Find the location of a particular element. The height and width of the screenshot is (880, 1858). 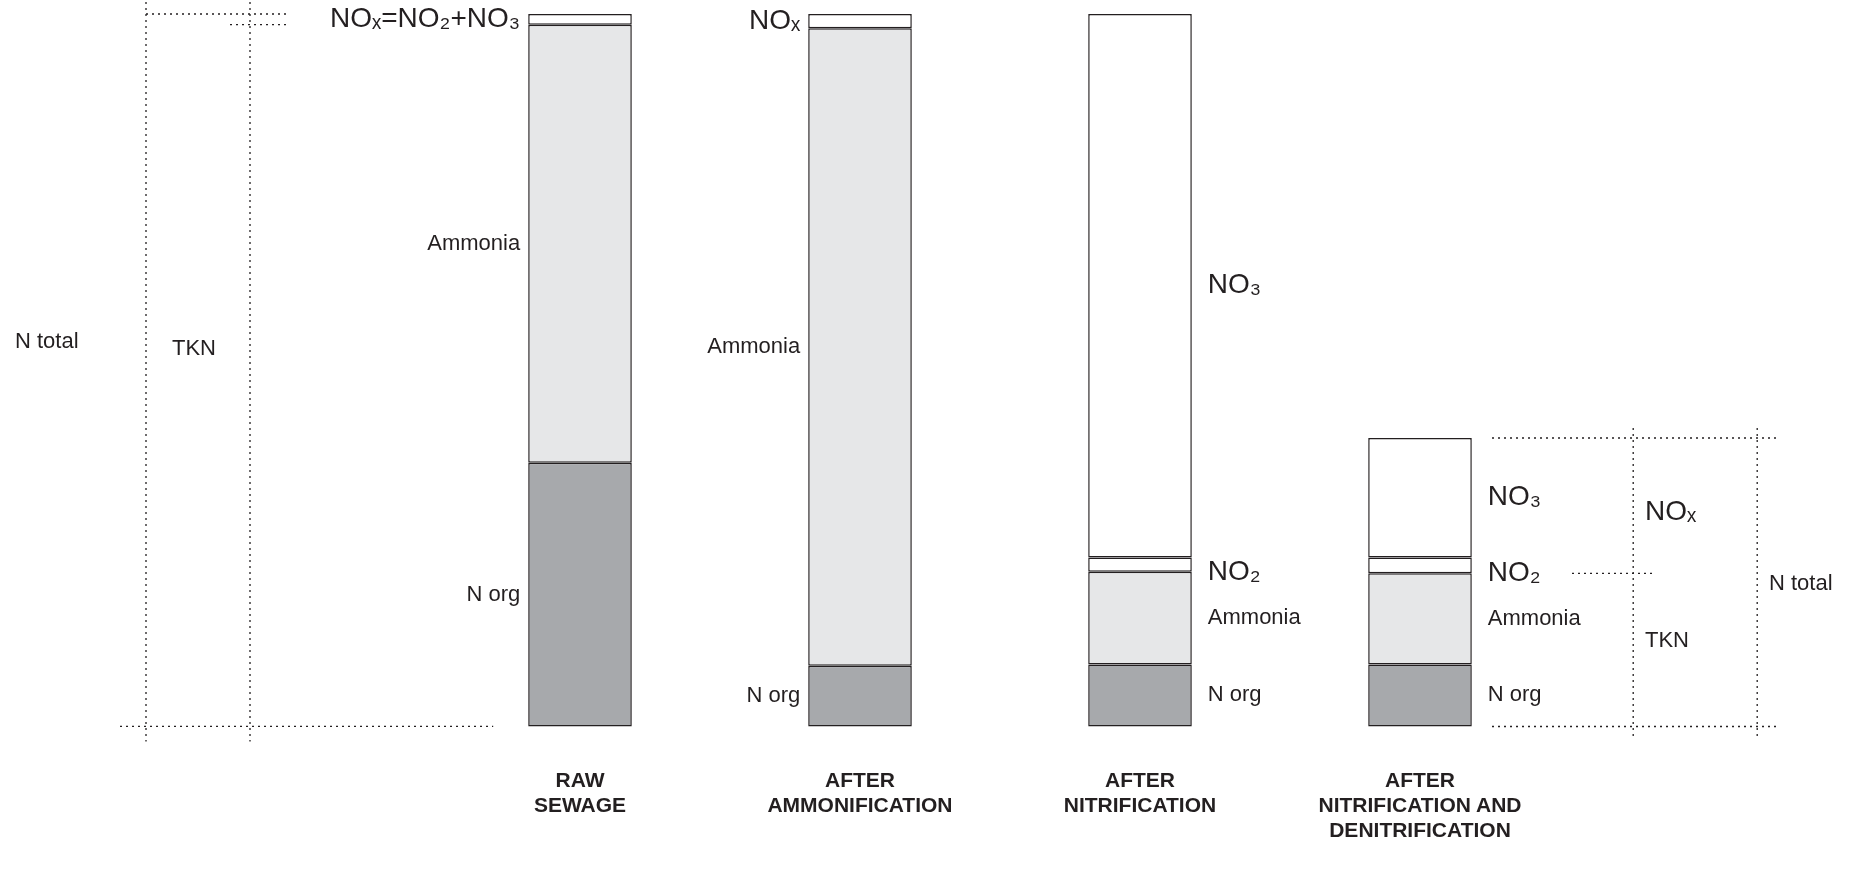

x-tick-label: AFTER NITRIFICATION AND DENITRIFICATION is located at coordinates (1420, 804).